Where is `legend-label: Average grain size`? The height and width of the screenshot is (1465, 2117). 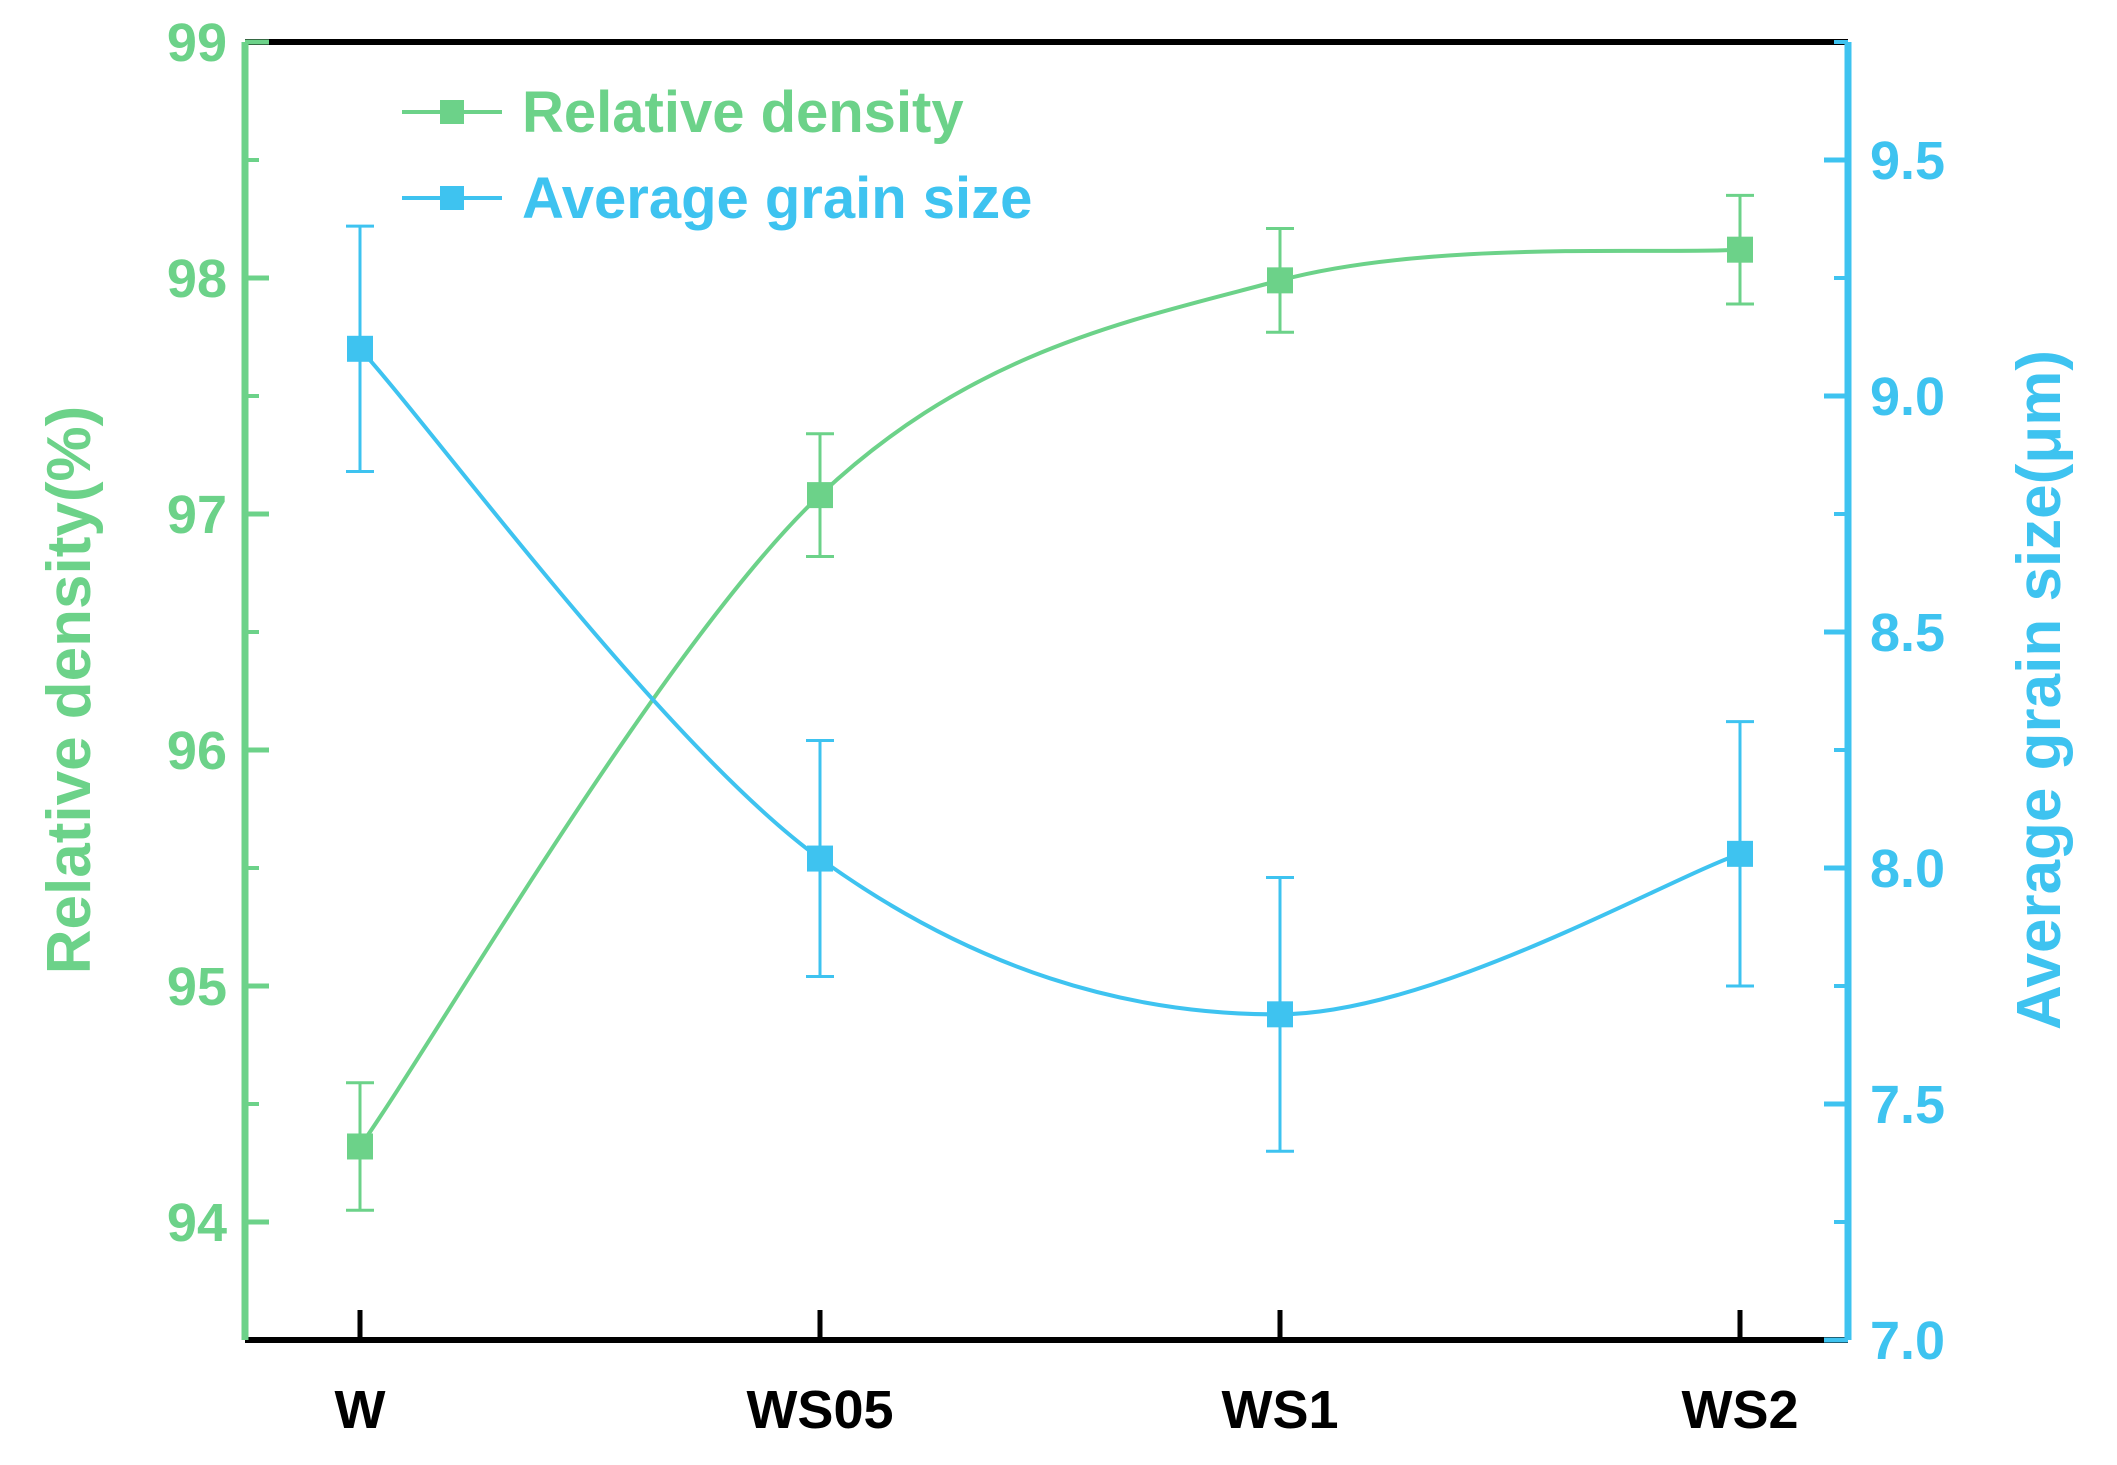 legend-label: Average grain size is located at coordinates (777, 198).